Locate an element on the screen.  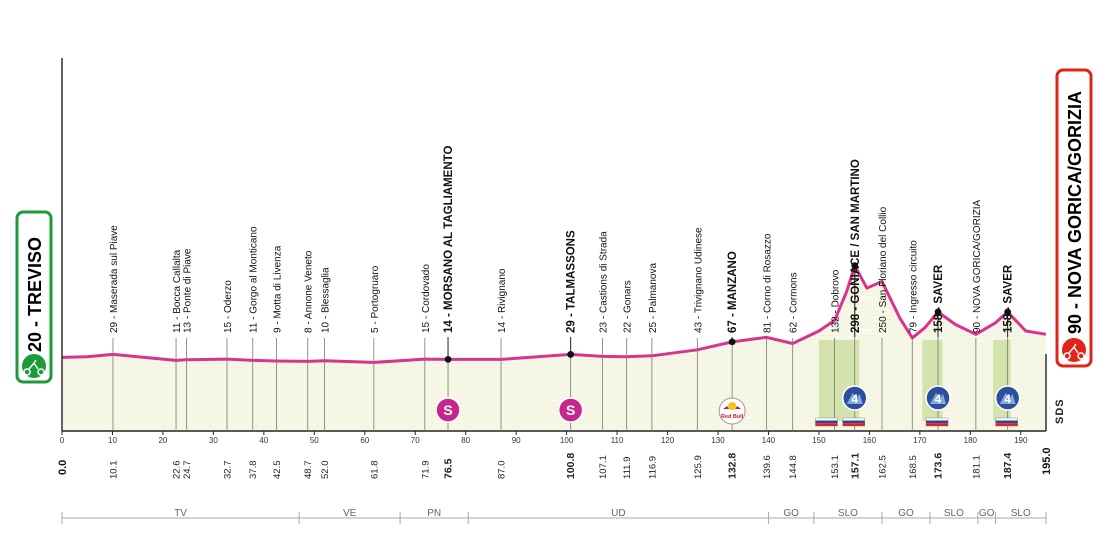
place-km: 100.8 is located at coordinates (571, 466).